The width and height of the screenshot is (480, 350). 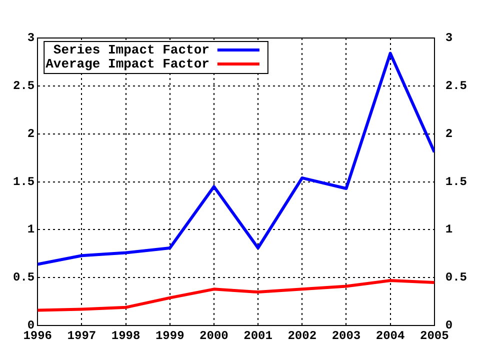 What do you see at coordinates (258, 335) in the screenshot?
I see `x-tick-label: 2001` at bounding box center [258, 335].